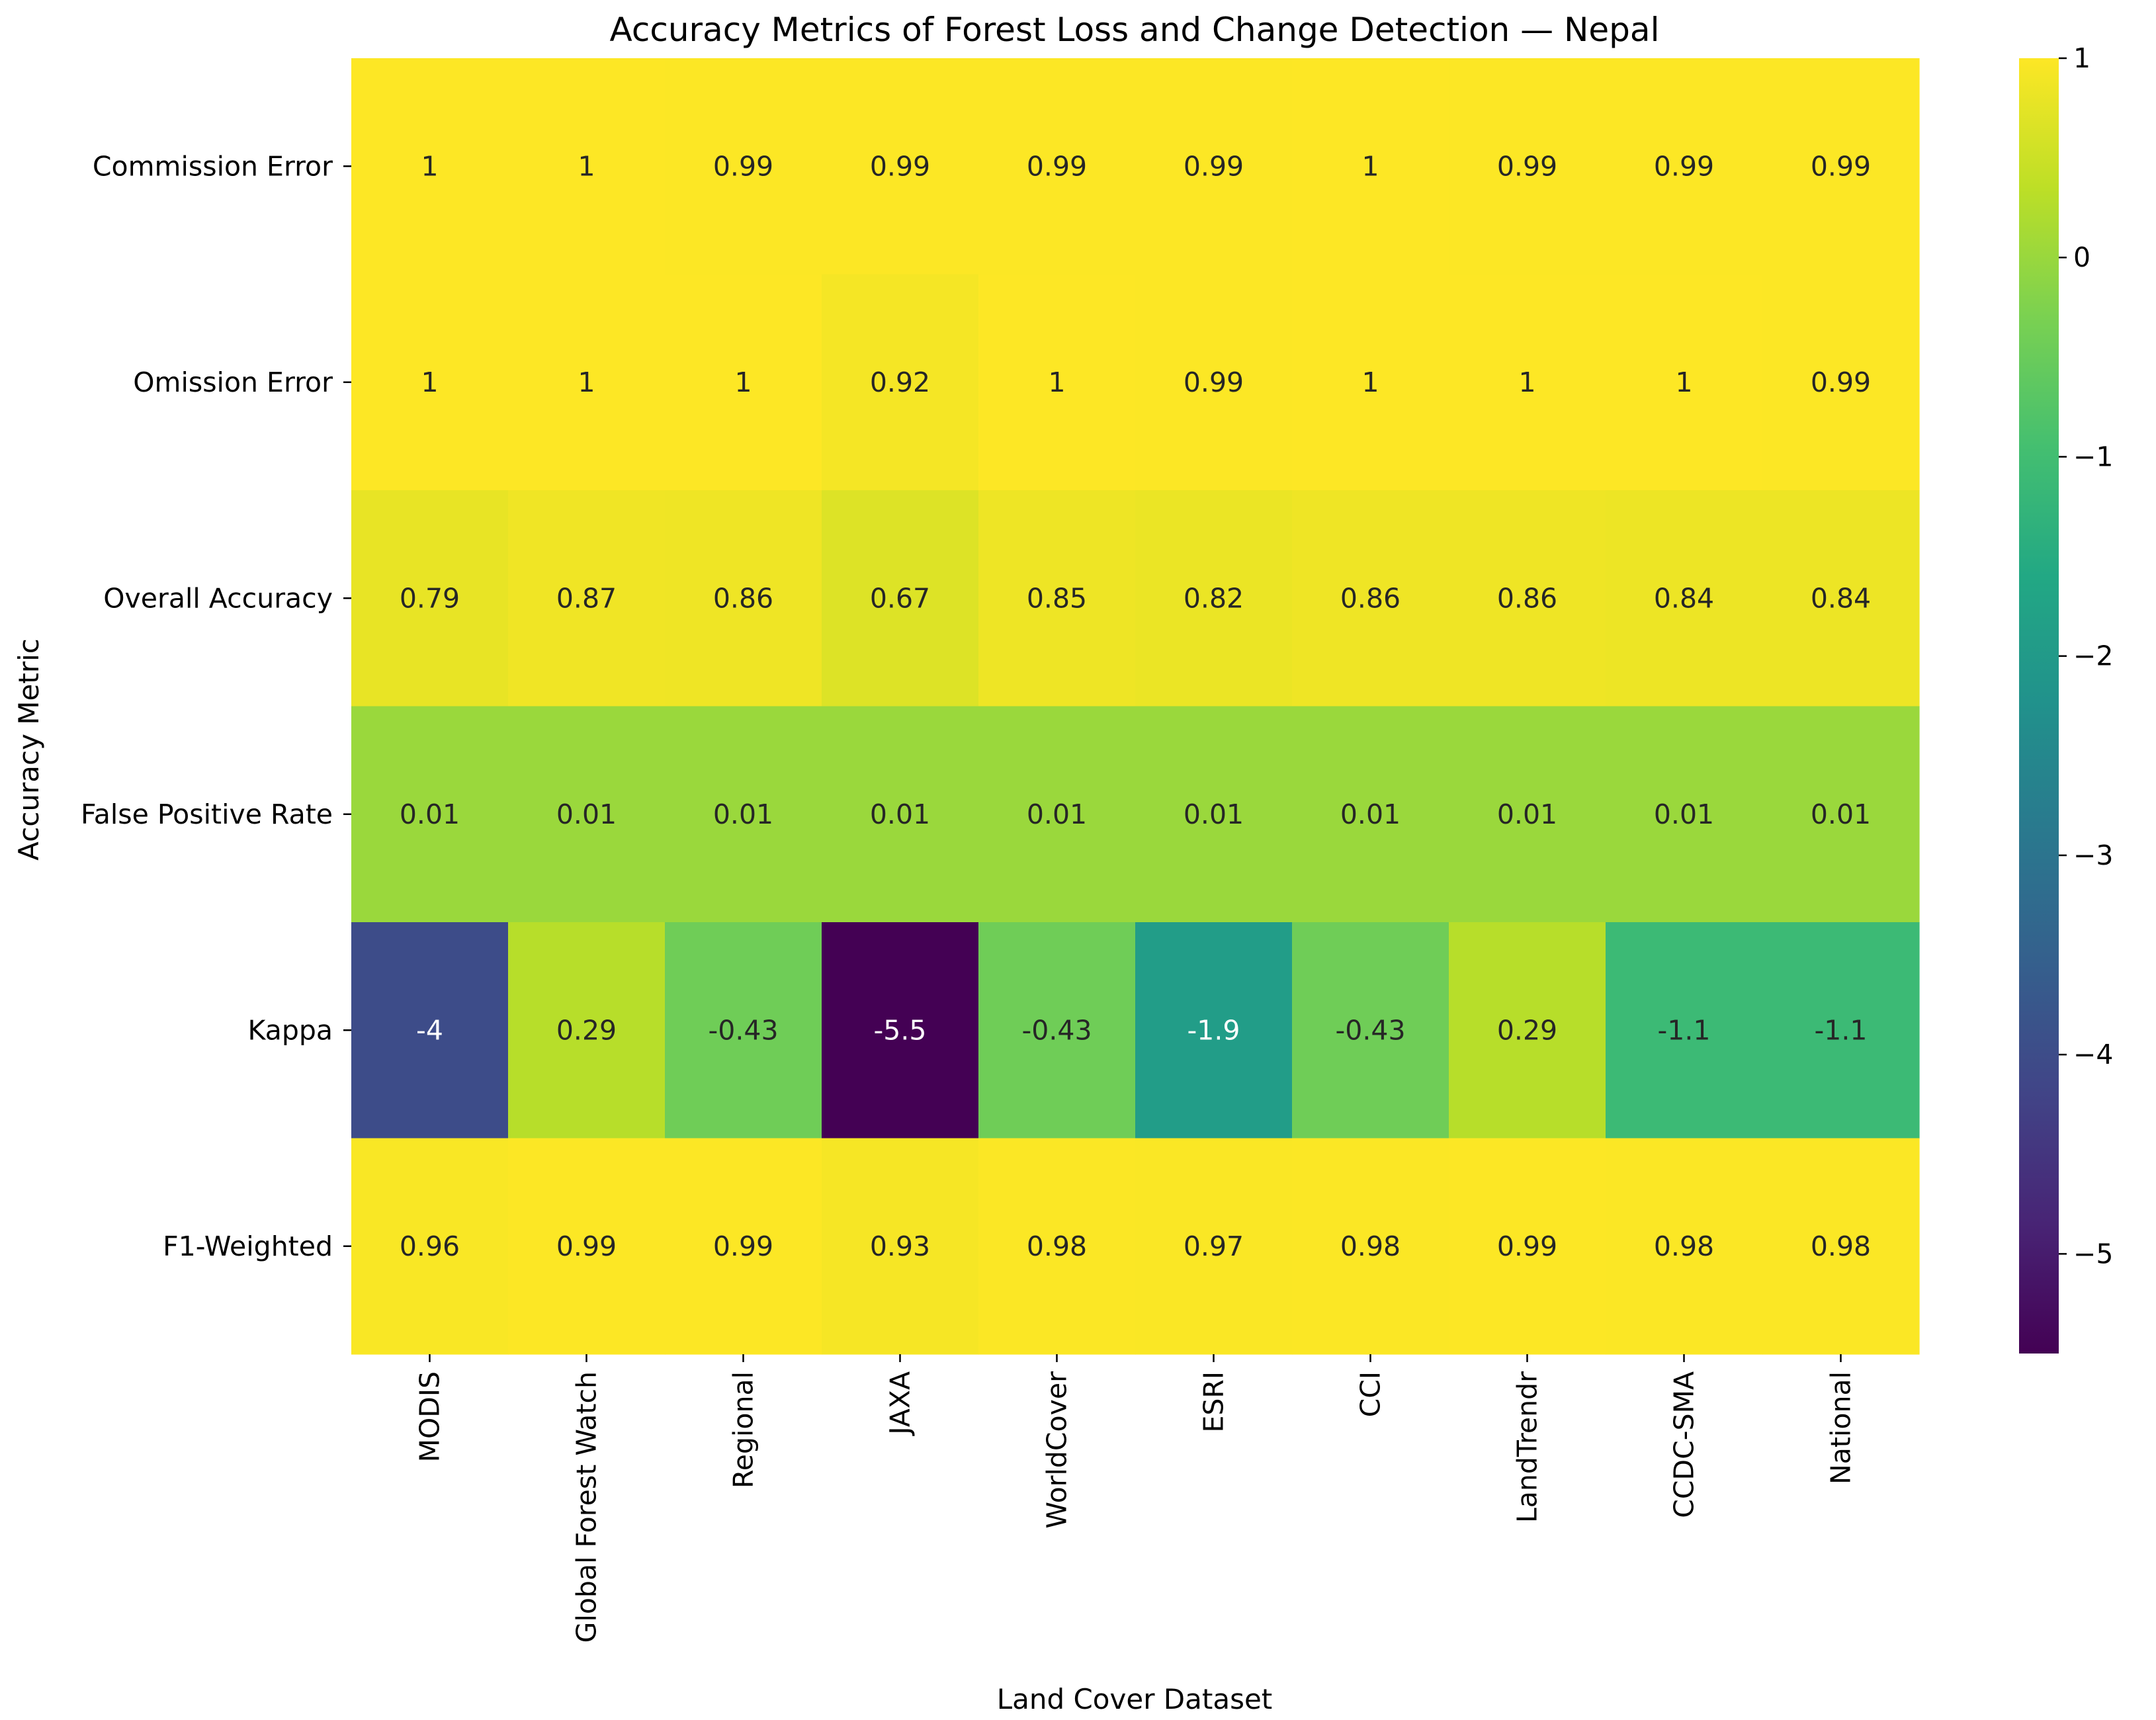 The width and height of the screenshot is (2156, 1720). Describe the element at coordinates (900, 1404) in the screenshot. I see `x-tick-label: JAXA` at that location.